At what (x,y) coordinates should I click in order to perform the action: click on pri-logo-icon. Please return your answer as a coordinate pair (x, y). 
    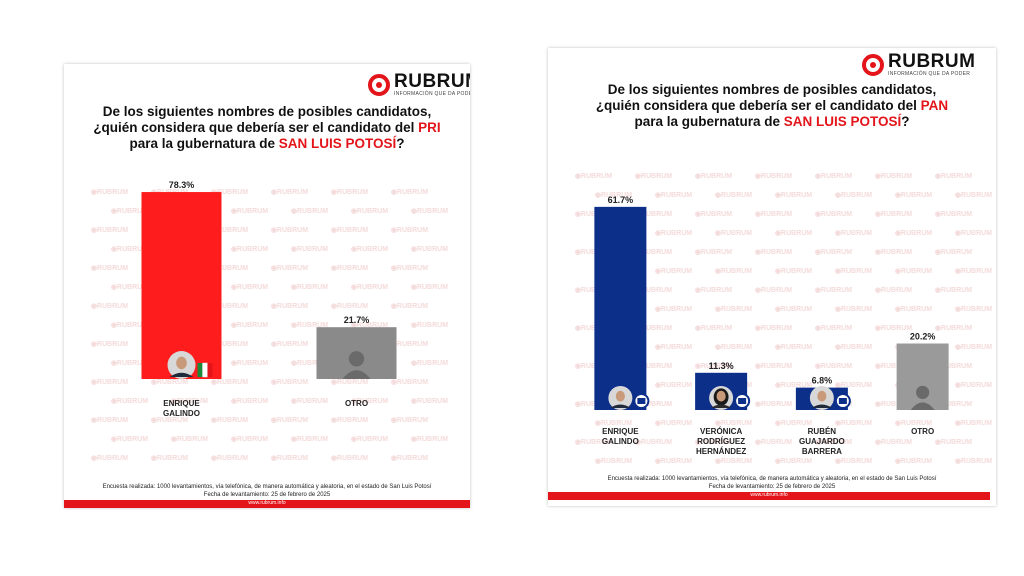
    Looking at the image, I should click on (205, 370).